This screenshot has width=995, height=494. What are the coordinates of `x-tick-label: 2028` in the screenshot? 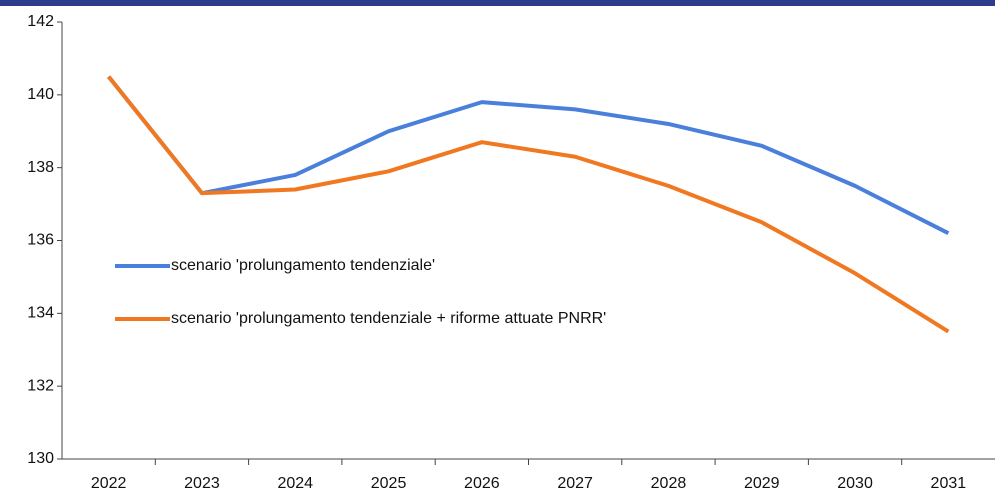 It's located at (669, 483).